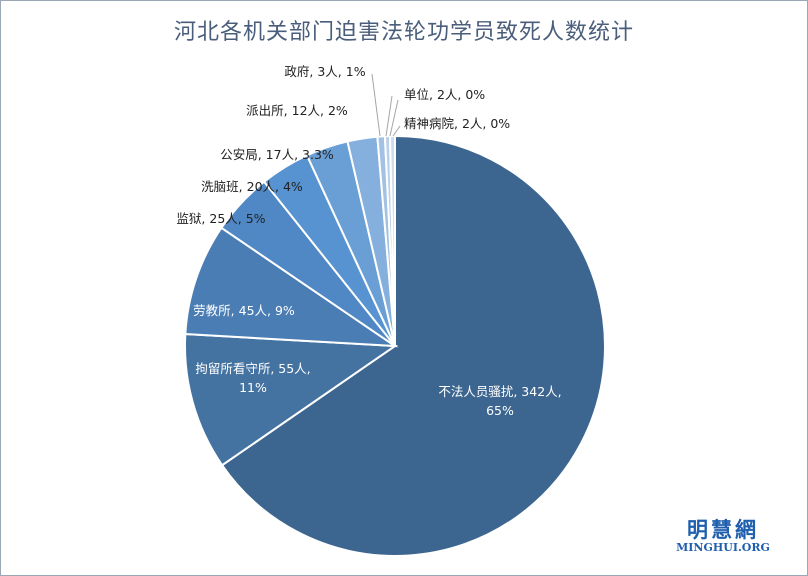 The image size is (808, 576). I want to click on data-label-brainwashing-class: 洗脑班, 20人, 4%, so click(252, 186).